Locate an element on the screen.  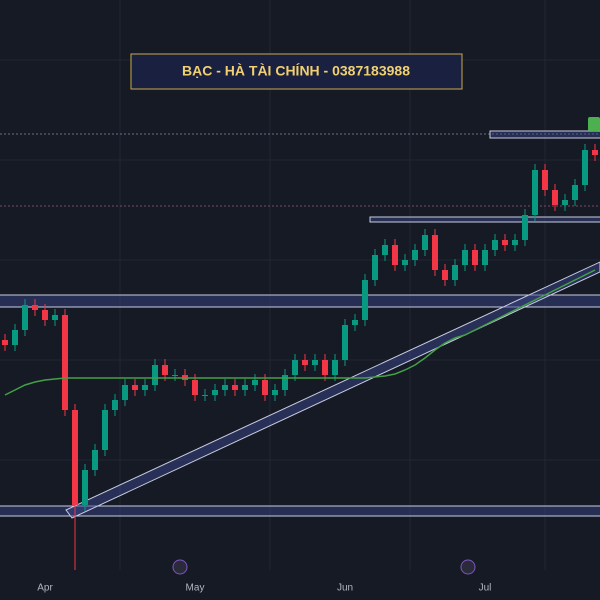
x-tick-label: May is located at coordinates (195, 588).